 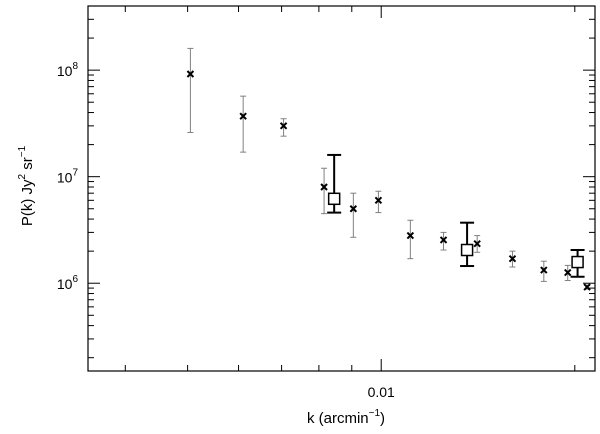 I want to click on y-tick-label: 10⁷, so click(x=68, y=177).